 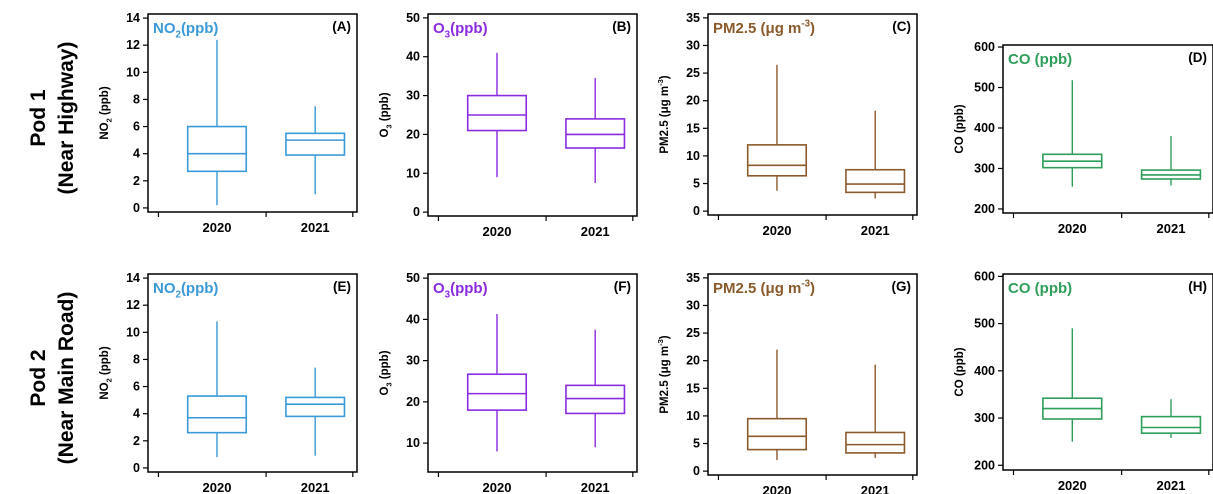 I want to click on row-label-pod-1-line2: (Near Highway), so click(x=66, y=118).